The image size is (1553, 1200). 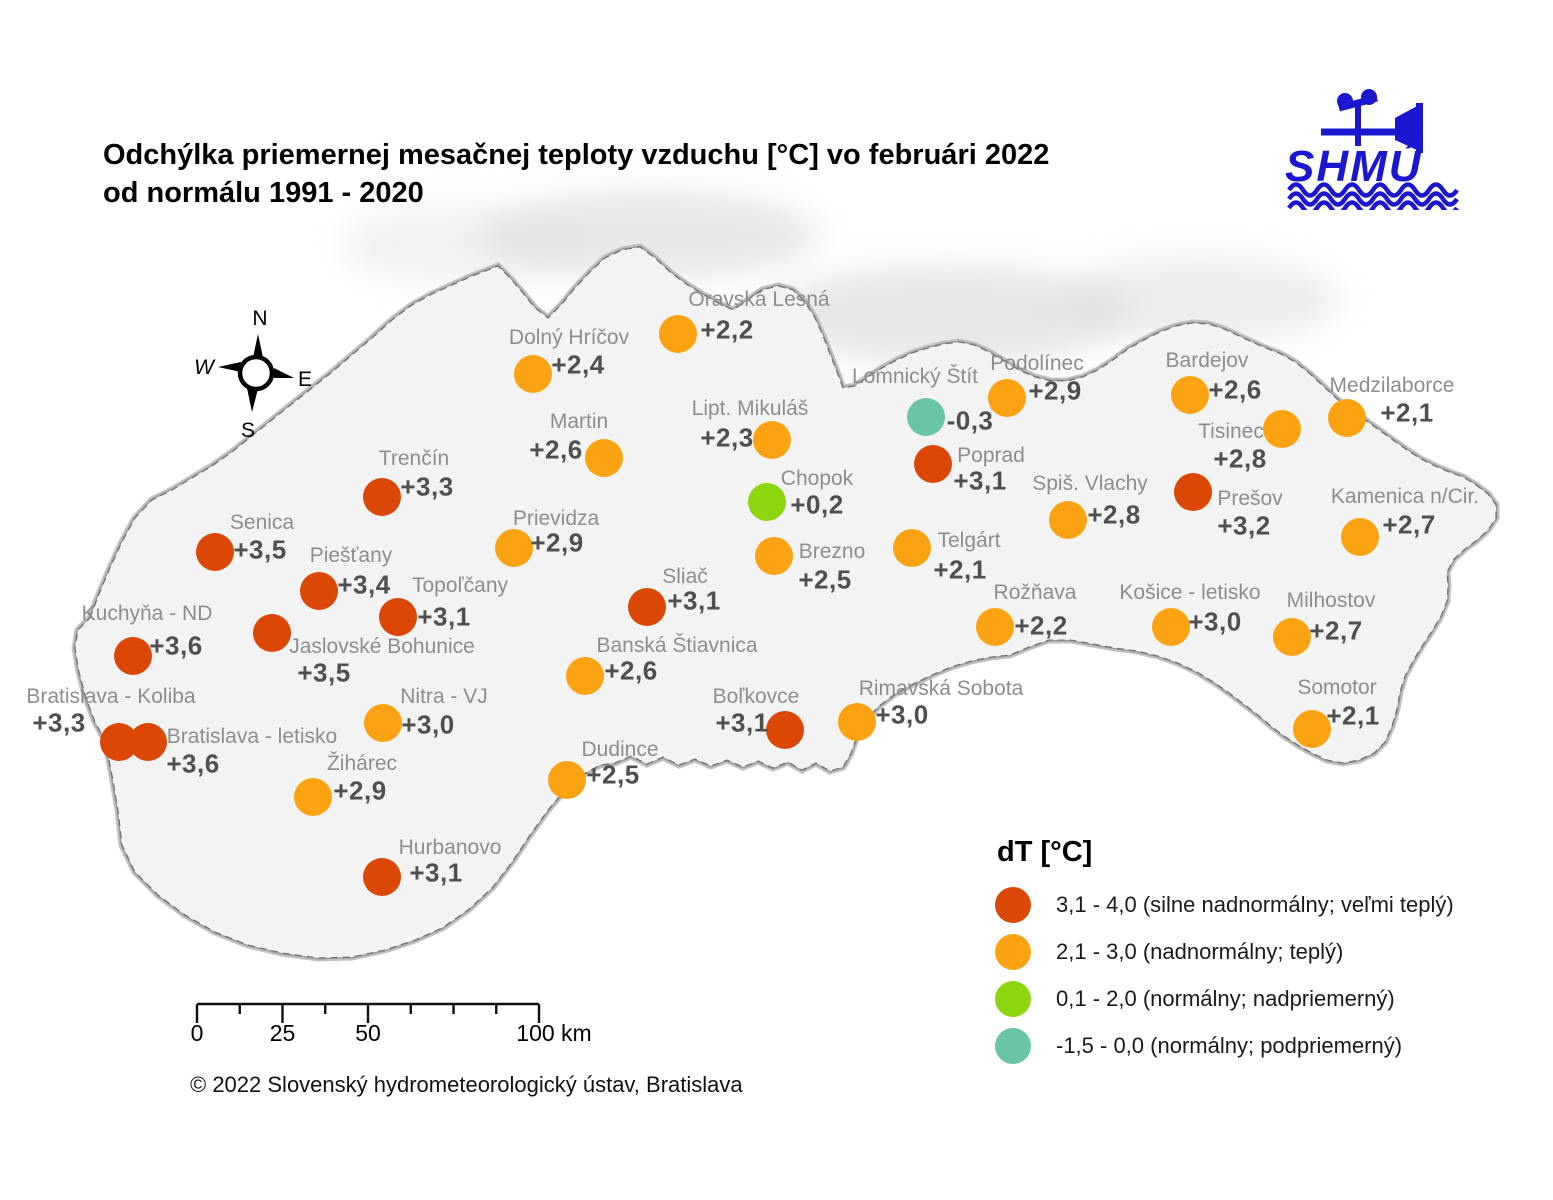 What do you see at coordinates (253, 374) in the screenshot?
I see `compass-rose: N W E S` at bounding box center [253, 374].